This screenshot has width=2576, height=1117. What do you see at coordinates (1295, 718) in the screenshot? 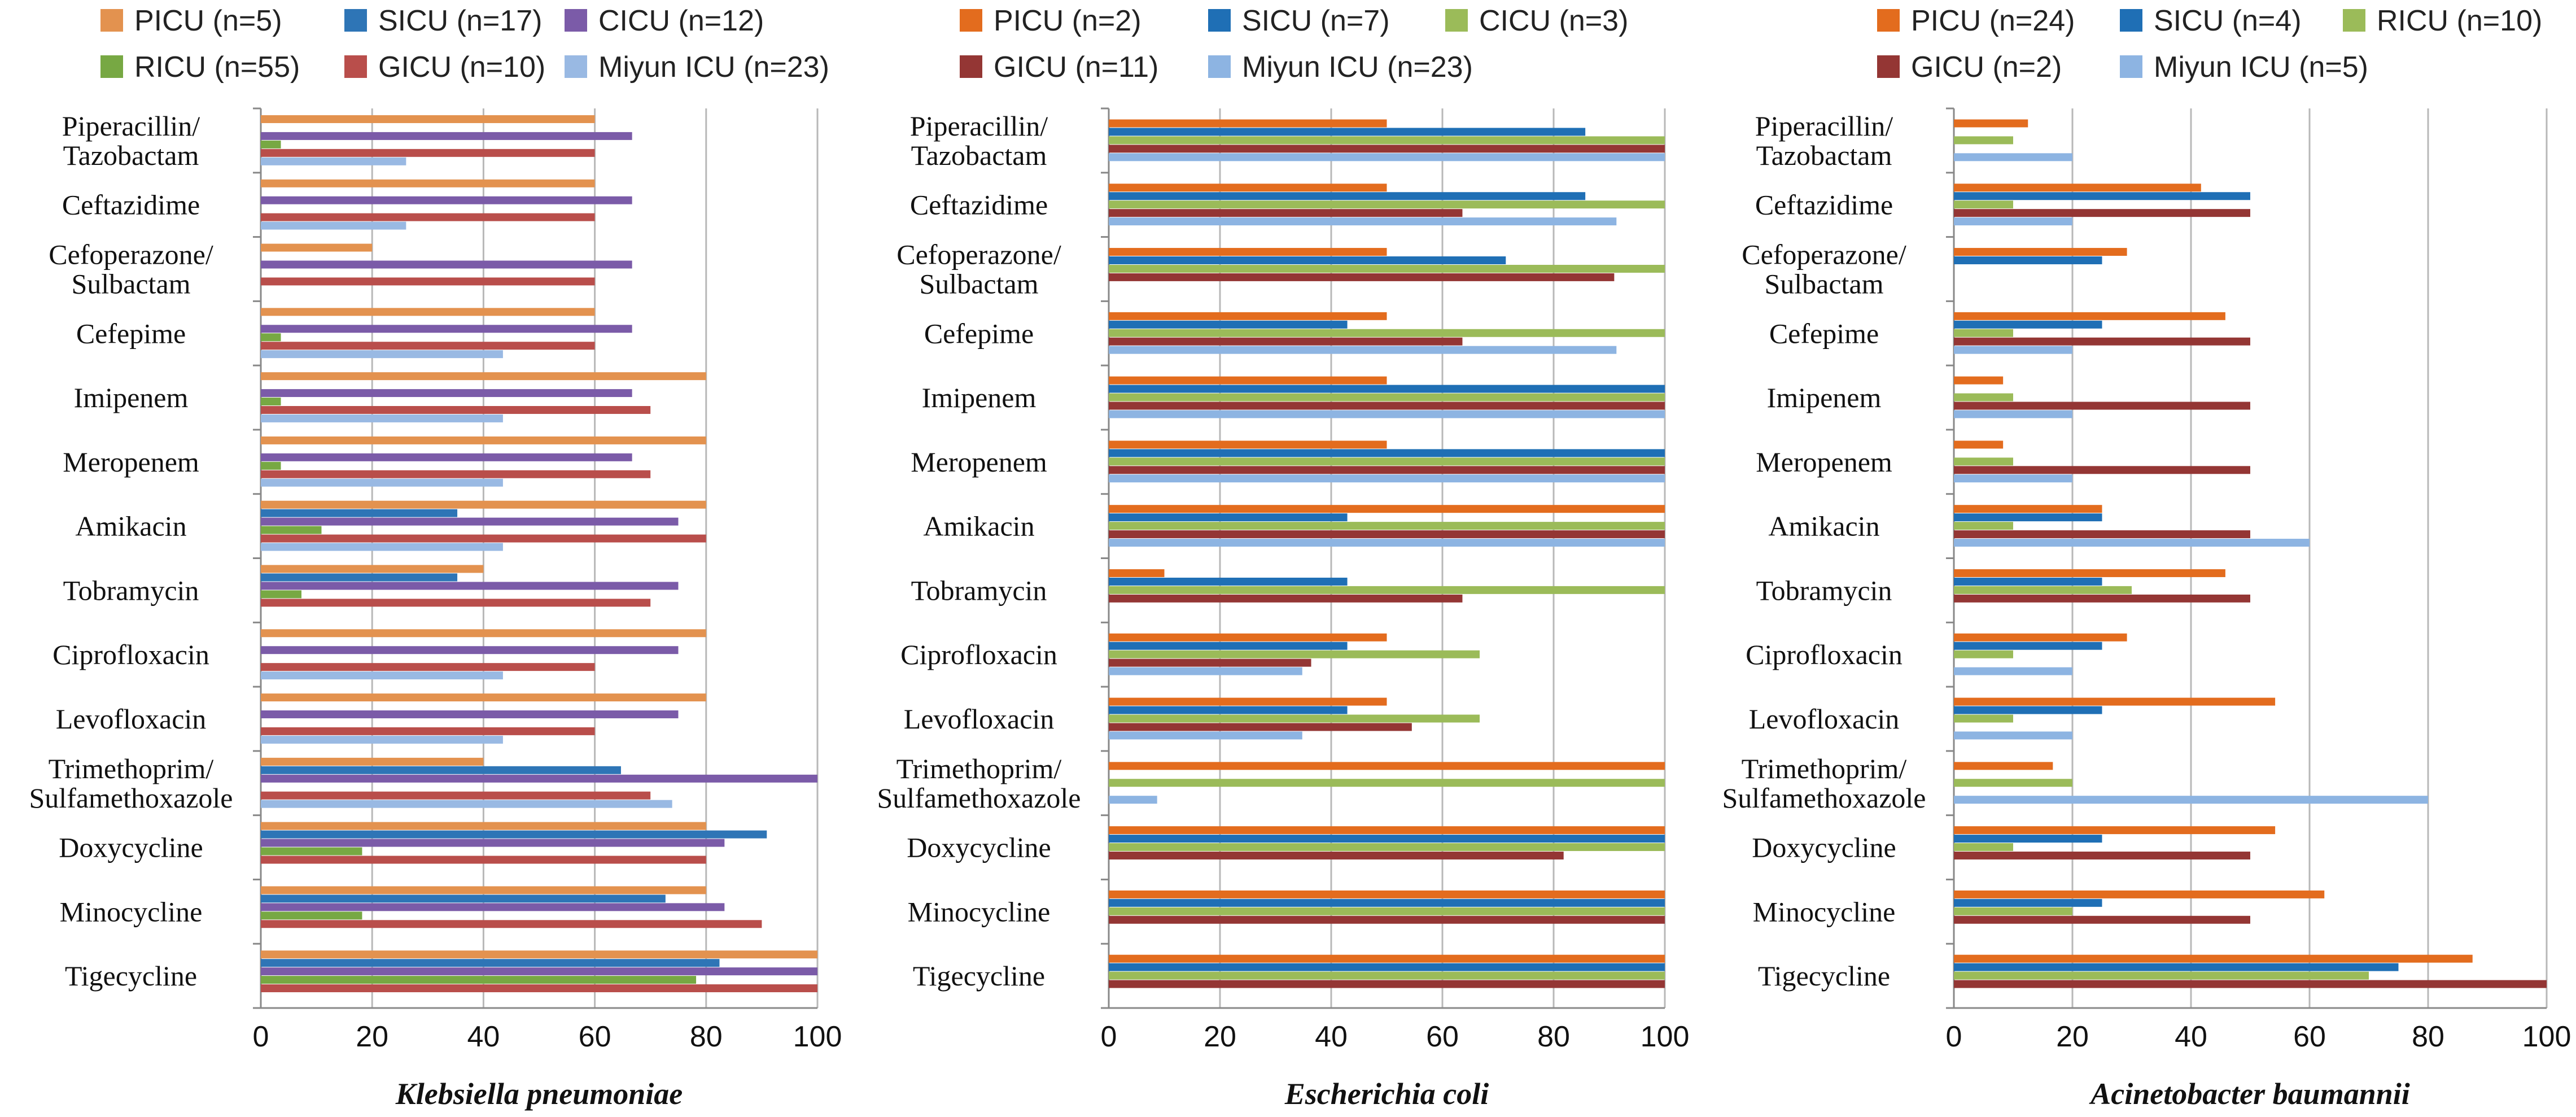
I see `bar-cicu-n-3-levofloxacin` at bounding box center [1295, 718].